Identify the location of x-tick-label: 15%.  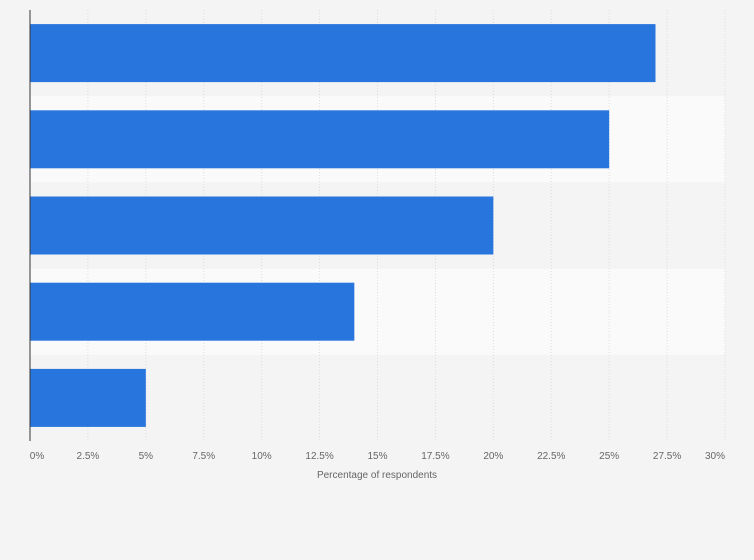
(377, 456).